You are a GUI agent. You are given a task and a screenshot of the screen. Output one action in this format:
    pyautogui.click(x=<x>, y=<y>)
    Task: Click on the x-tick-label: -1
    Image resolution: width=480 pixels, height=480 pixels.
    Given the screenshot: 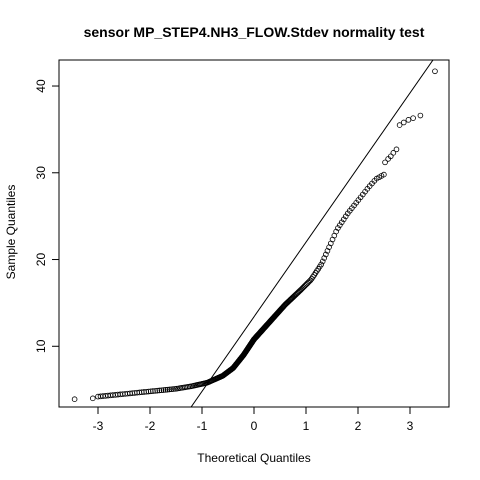 What is the action you would take?
    pyautogui.click(x=202, y=426)
    